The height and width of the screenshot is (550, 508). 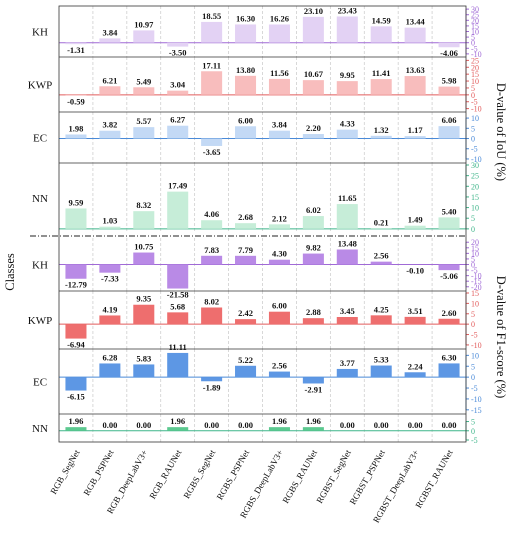 I want to click on value-label: 13.80, so click(x=245, y=70).